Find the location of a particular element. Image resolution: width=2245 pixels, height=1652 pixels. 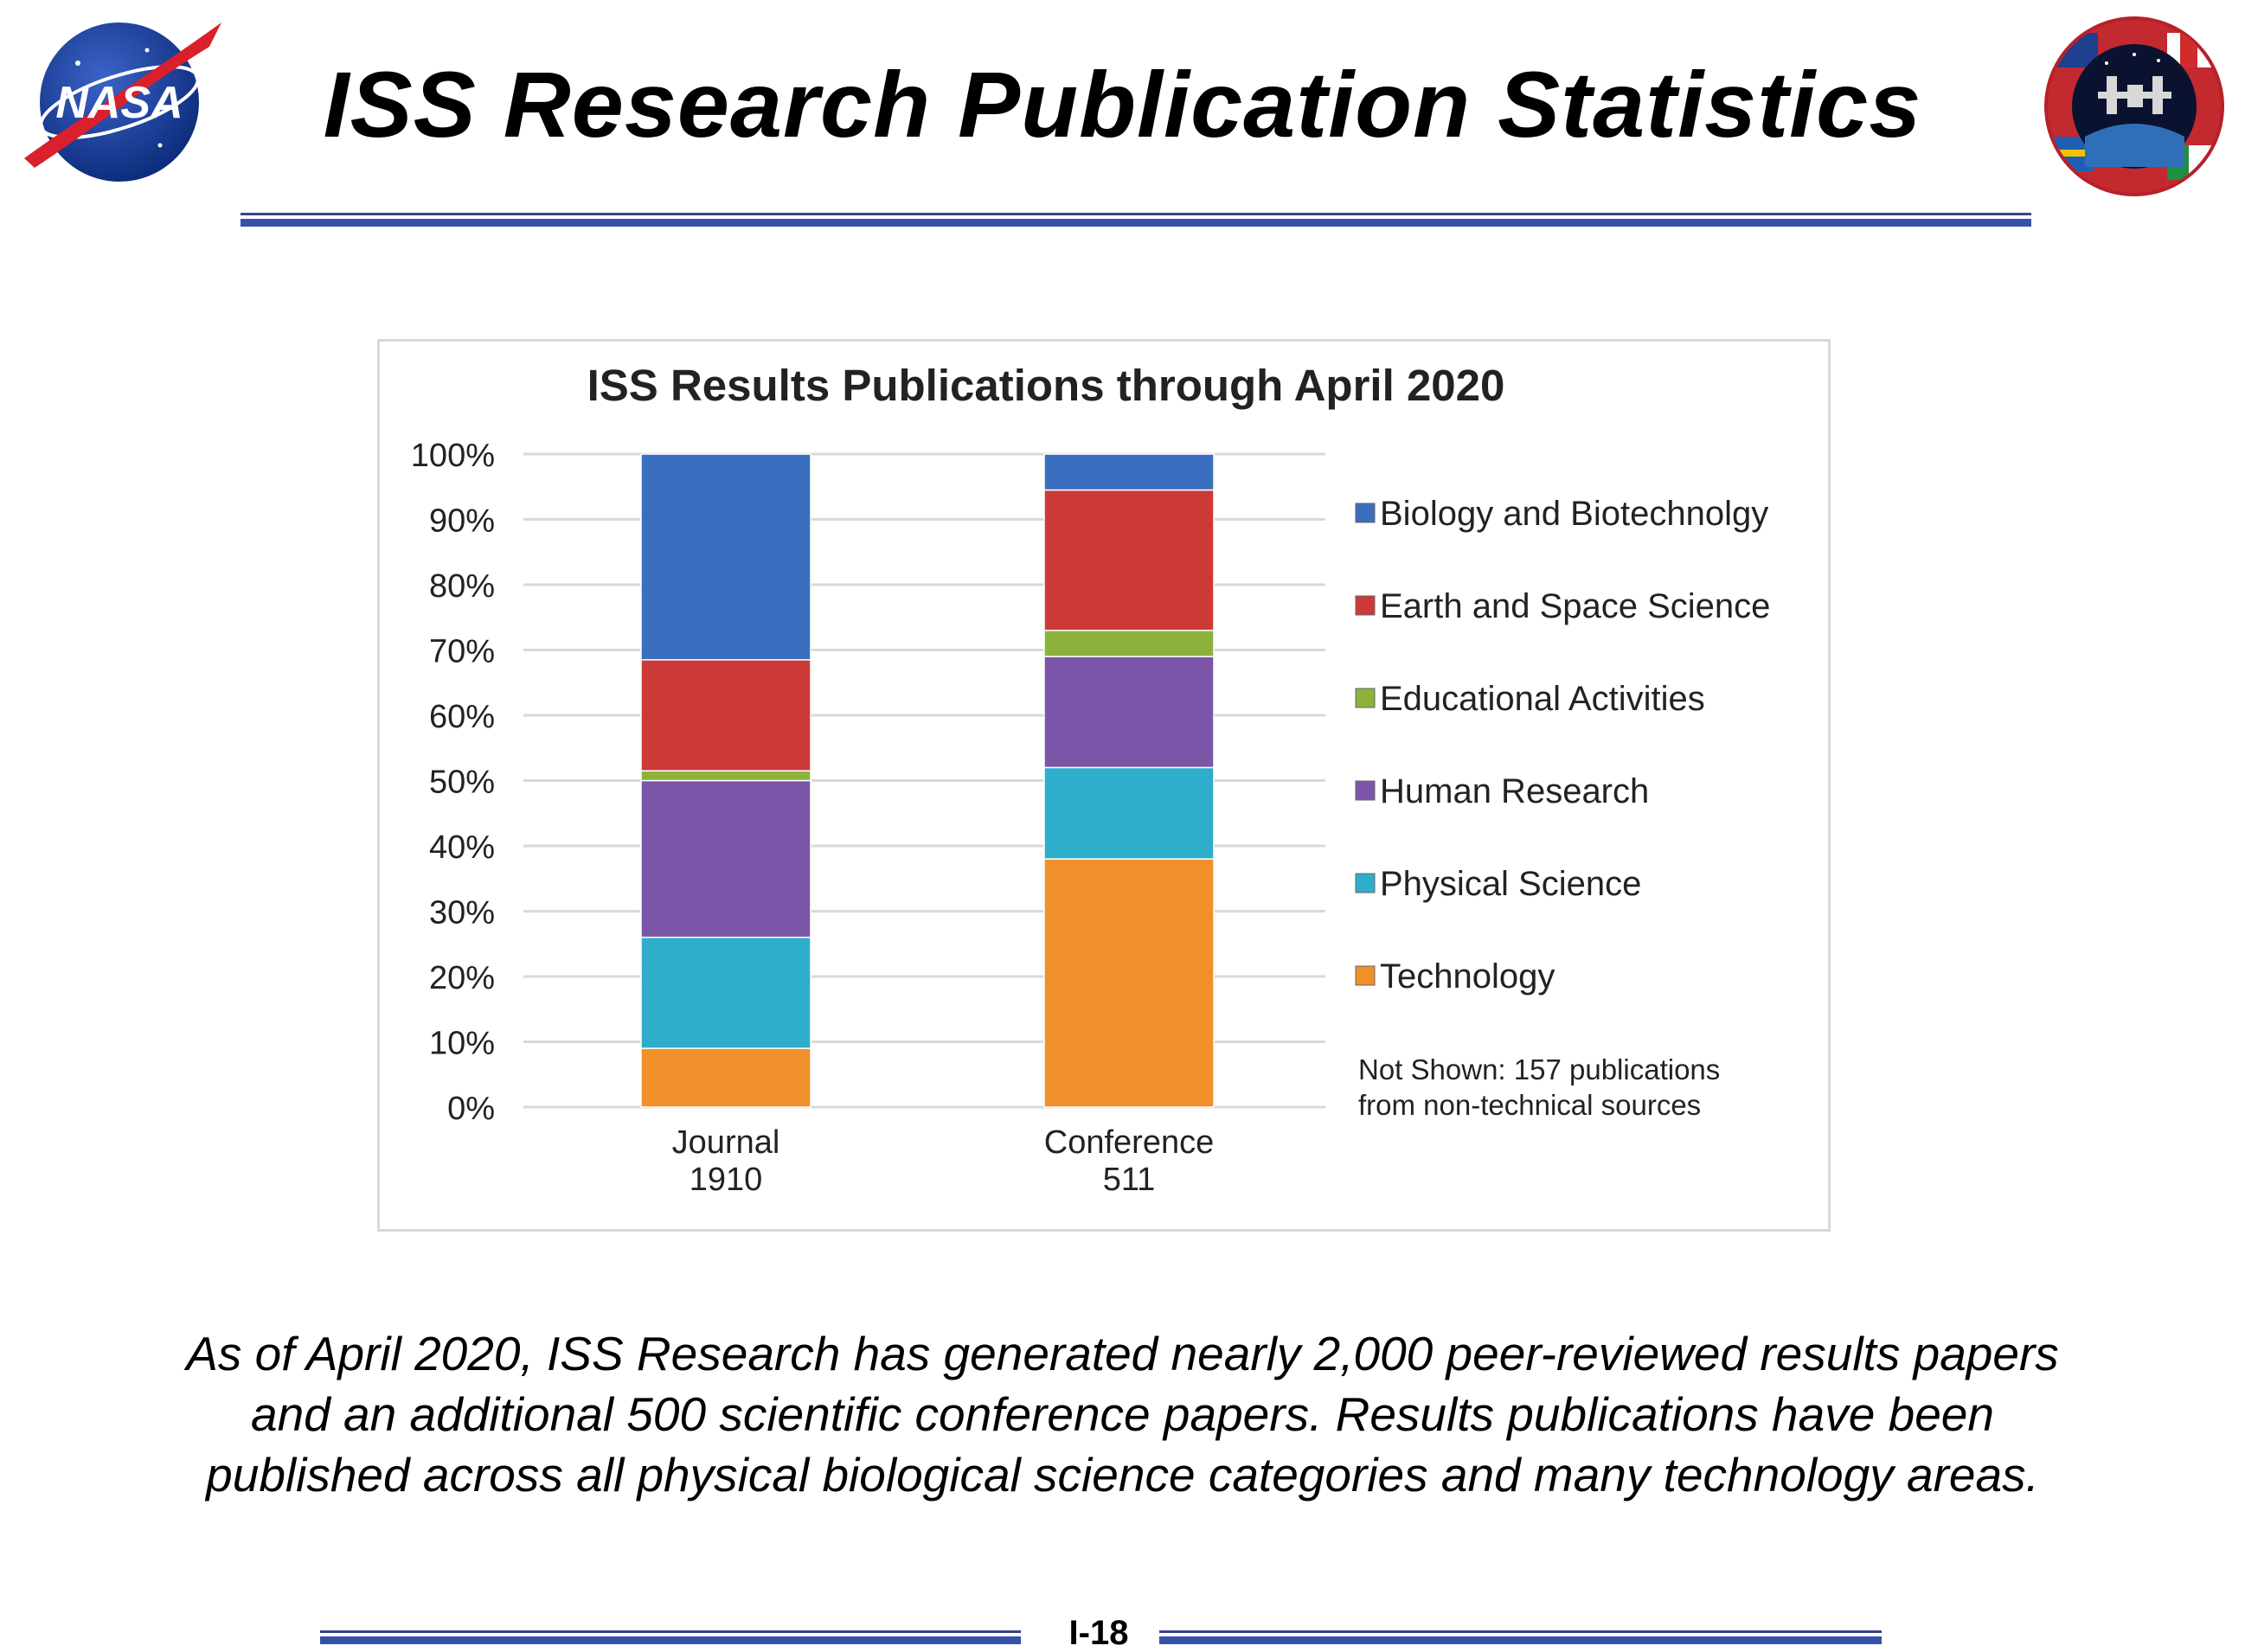

y-tick-label: 20% is located at coordinates (462, 978).